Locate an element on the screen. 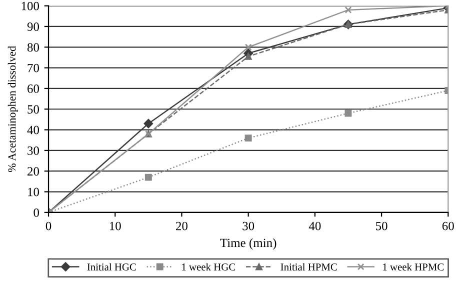 The width and height of the screenshot is (462, 291). y-tick-label: 30 is located at coordinates (34, 150).